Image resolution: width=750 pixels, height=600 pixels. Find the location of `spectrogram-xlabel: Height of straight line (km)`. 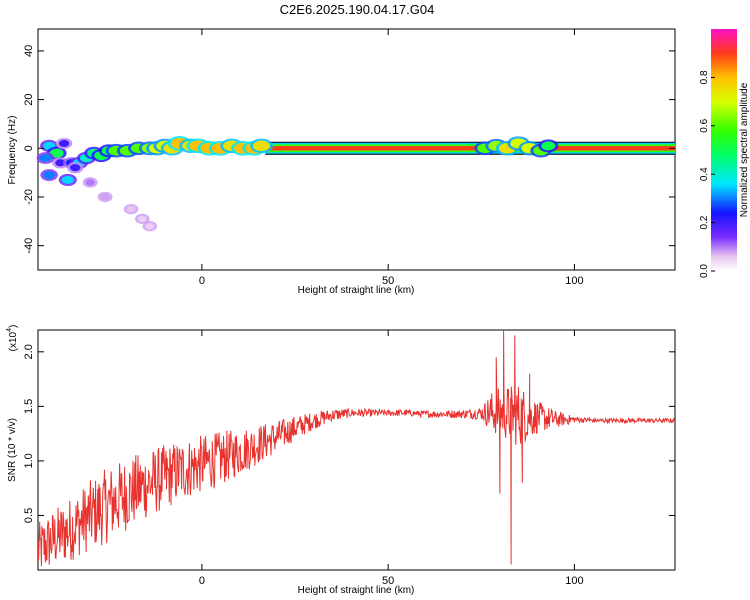

spectrogram-xlabel: Height of straight line (km) is located at coordinates (356, 290).